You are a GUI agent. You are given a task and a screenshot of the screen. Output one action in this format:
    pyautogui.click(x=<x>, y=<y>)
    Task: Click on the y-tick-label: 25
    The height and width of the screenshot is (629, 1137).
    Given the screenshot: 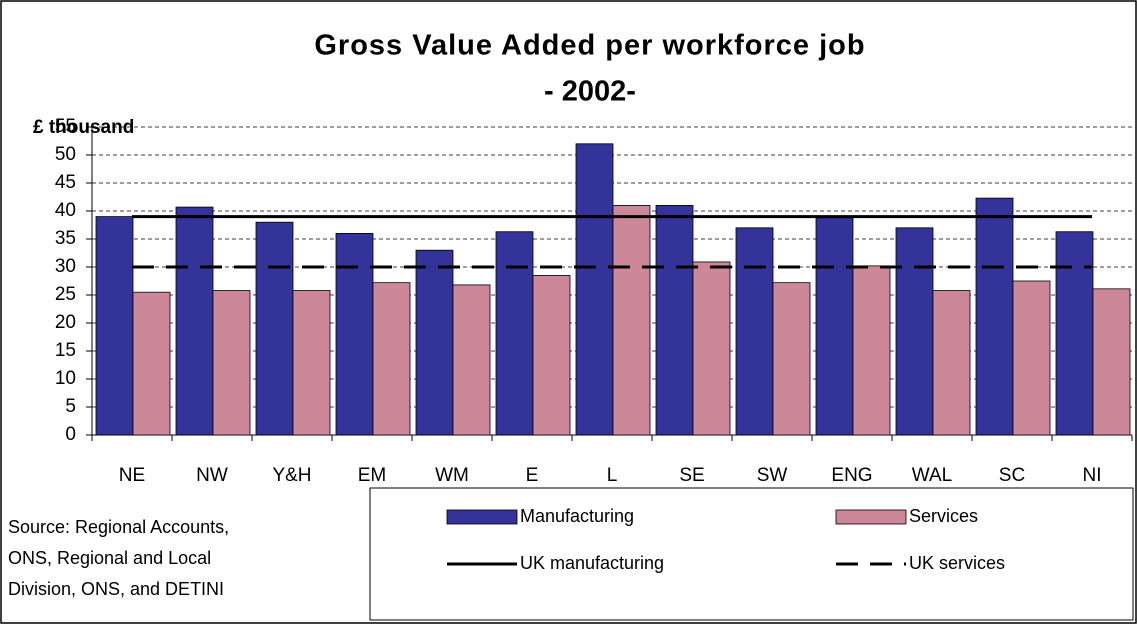 What is the action you would take?
    pyautogui.click(x=65, y=294)
    